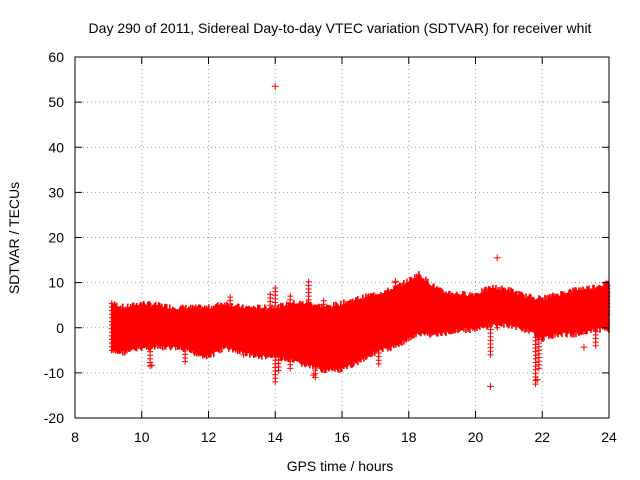  Describe the element at coordinates (56, 147) in the screenshot. I see `y-tick-label: 40` at that location.